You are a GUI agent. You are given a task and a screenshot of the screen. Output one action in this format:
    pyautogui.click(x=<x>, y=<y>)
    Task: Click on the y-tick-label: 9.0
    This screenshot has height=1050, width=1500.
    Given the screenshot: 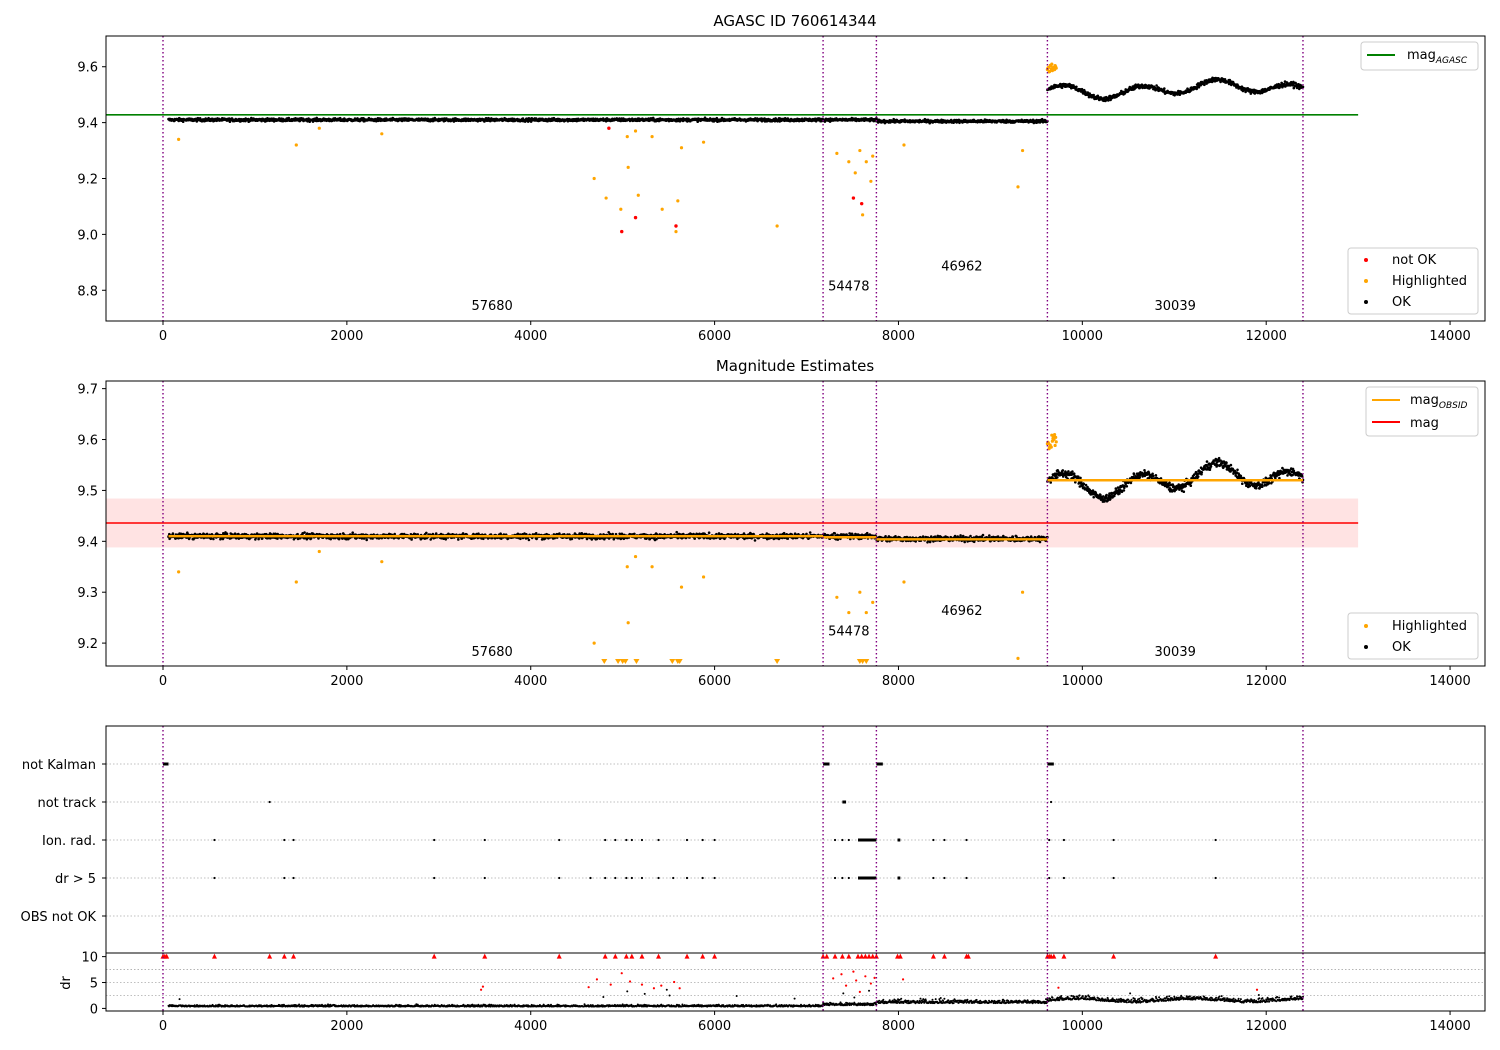 What is the action you would take?
    pyautogui.click(x=87, y=235)
    